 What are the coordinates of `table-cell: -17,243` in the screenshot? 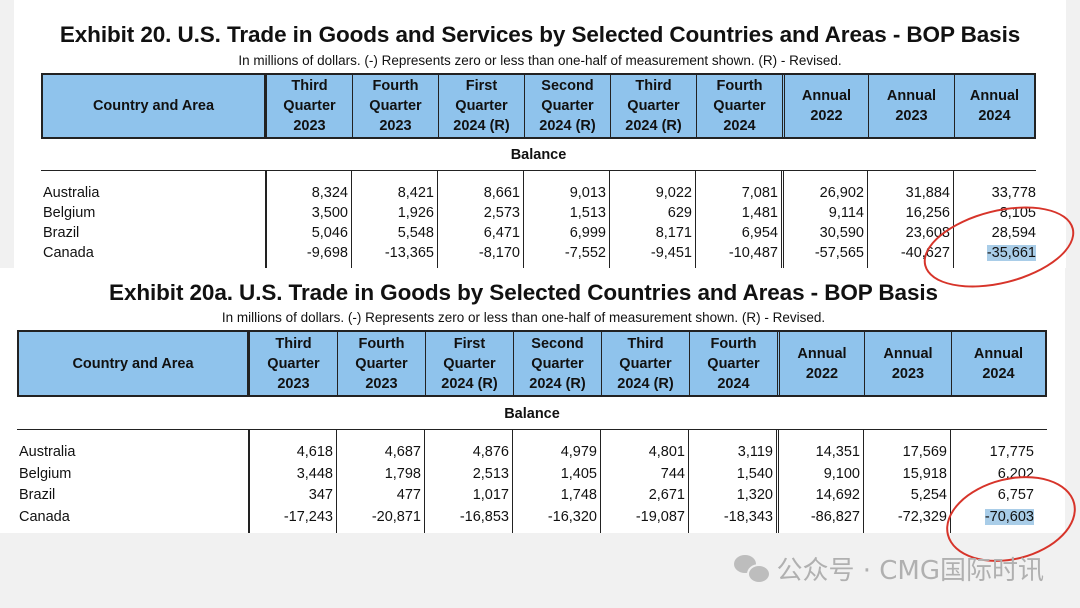 It's located at (308, 516).